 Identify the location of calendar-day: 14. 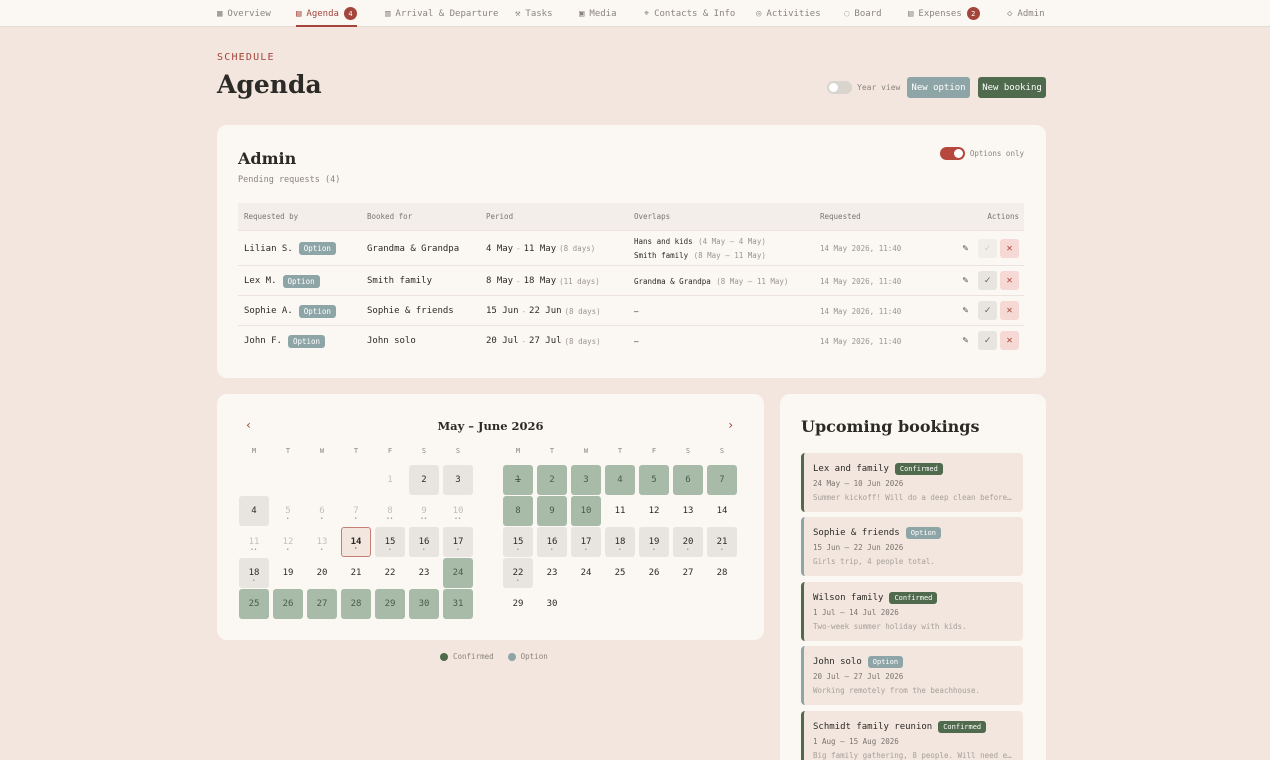
(722, 511).